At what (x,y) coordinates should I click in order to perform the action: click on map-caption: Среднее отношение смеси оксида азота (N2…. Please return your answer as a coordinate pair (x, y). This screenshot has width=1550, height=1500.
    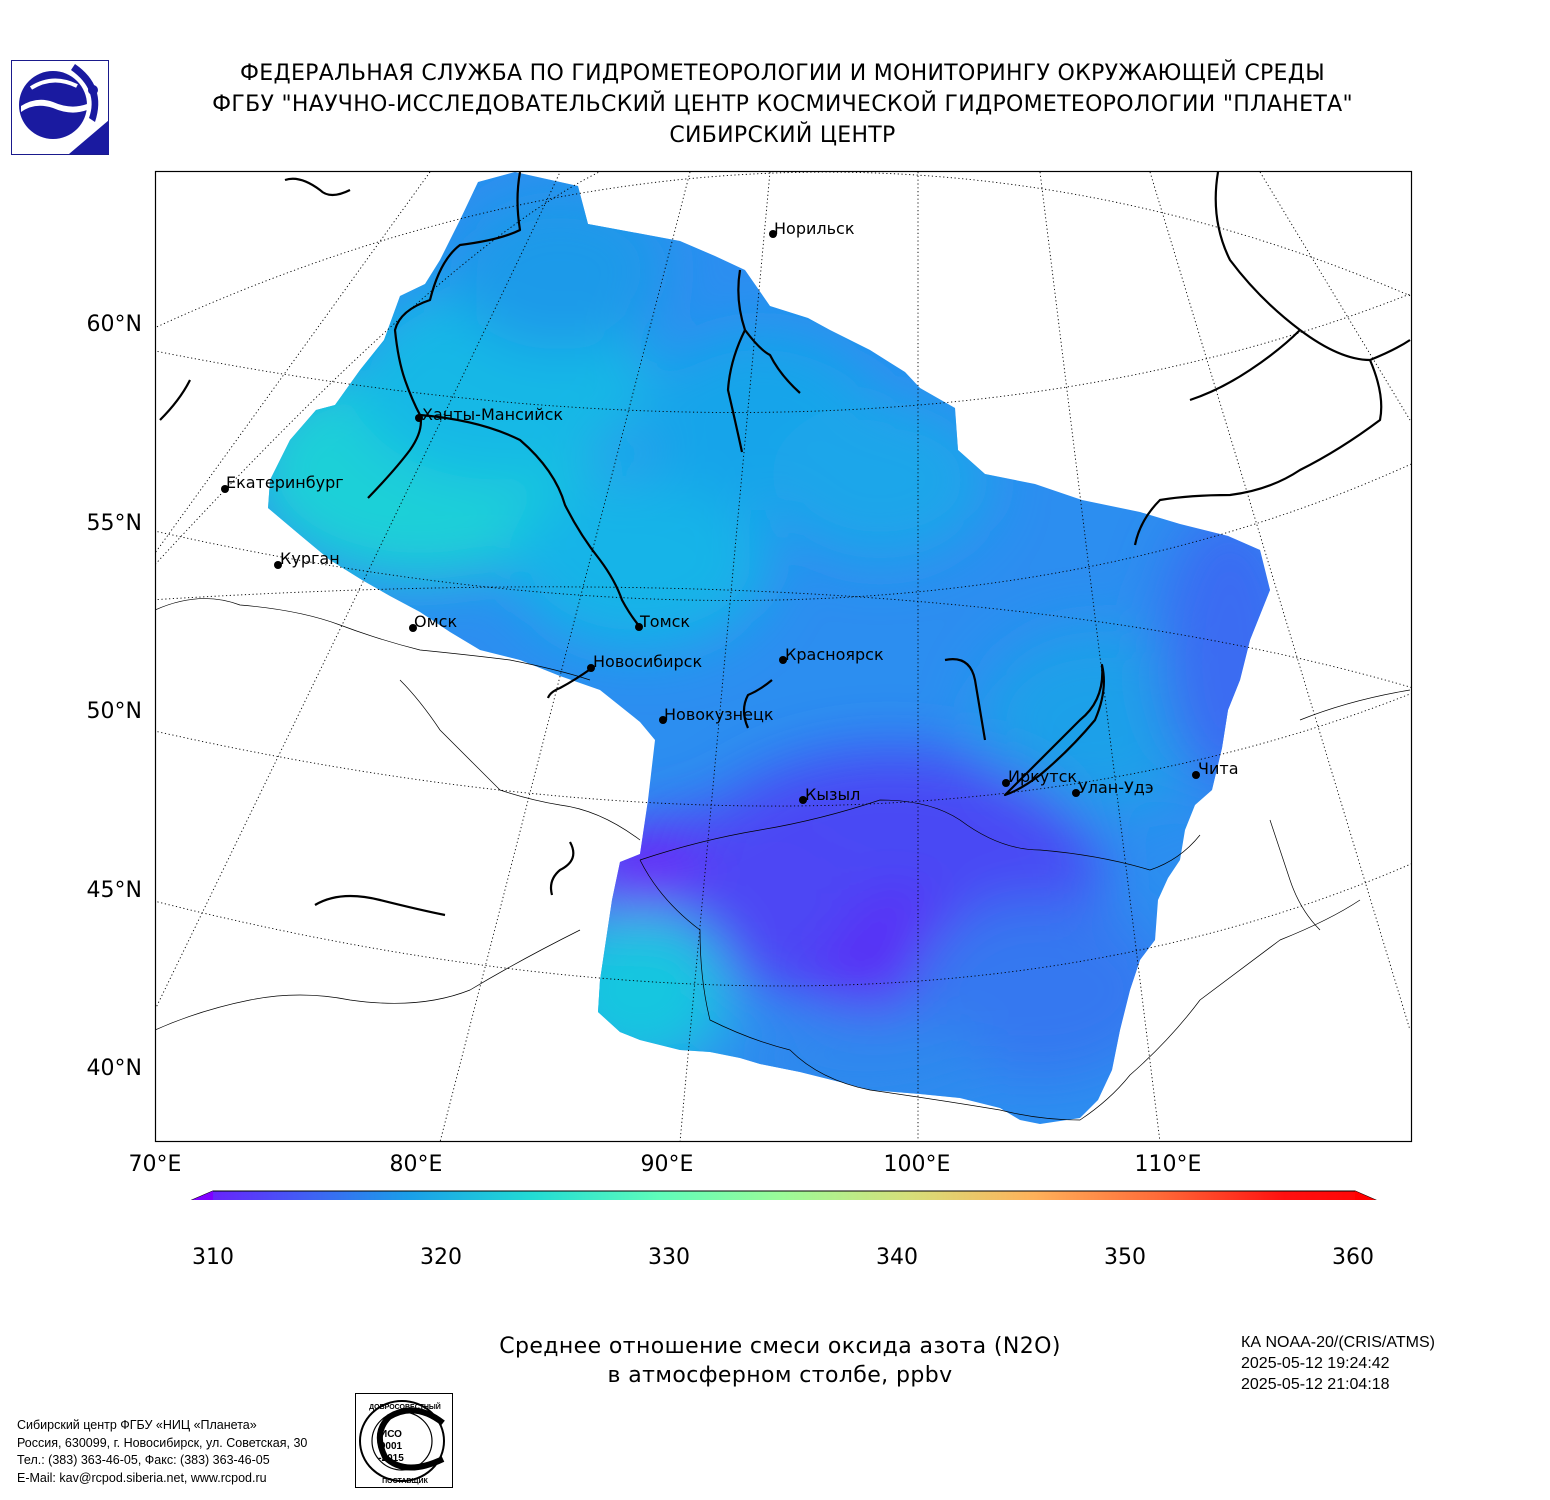
    Looking at the image, I should click on (780, 1361).